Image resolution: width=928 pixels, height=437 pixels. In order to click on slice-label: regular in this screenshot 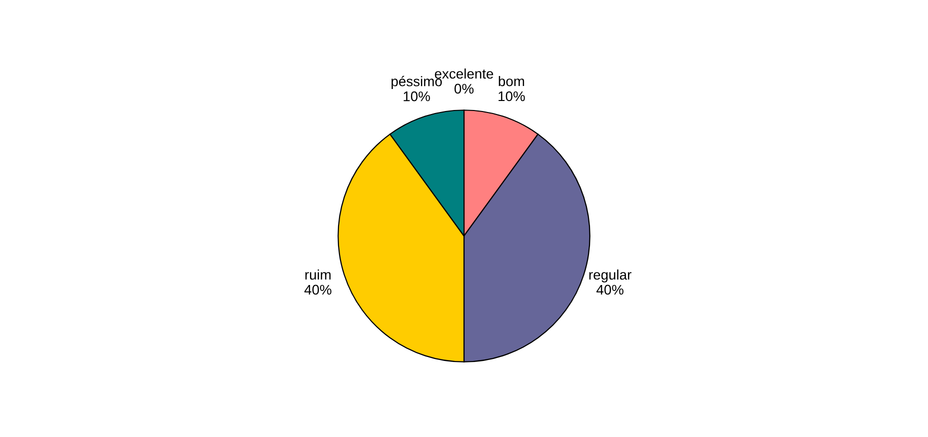, I will do `click(610, 275)`.